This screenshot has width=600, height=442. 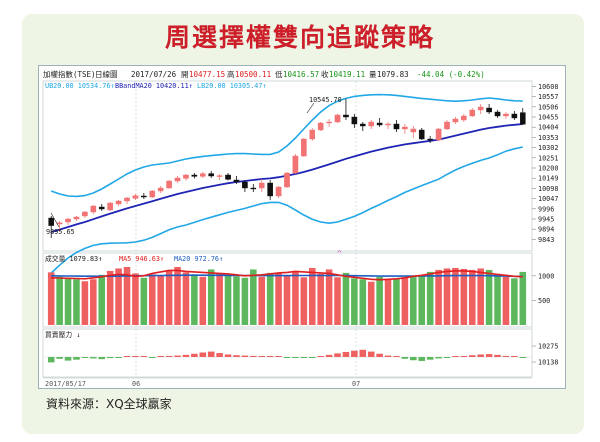 What do you see at coordinates (207, 74) in the screenshot?
I see `open-value: 10477.15` at bounding box center [207, 74].